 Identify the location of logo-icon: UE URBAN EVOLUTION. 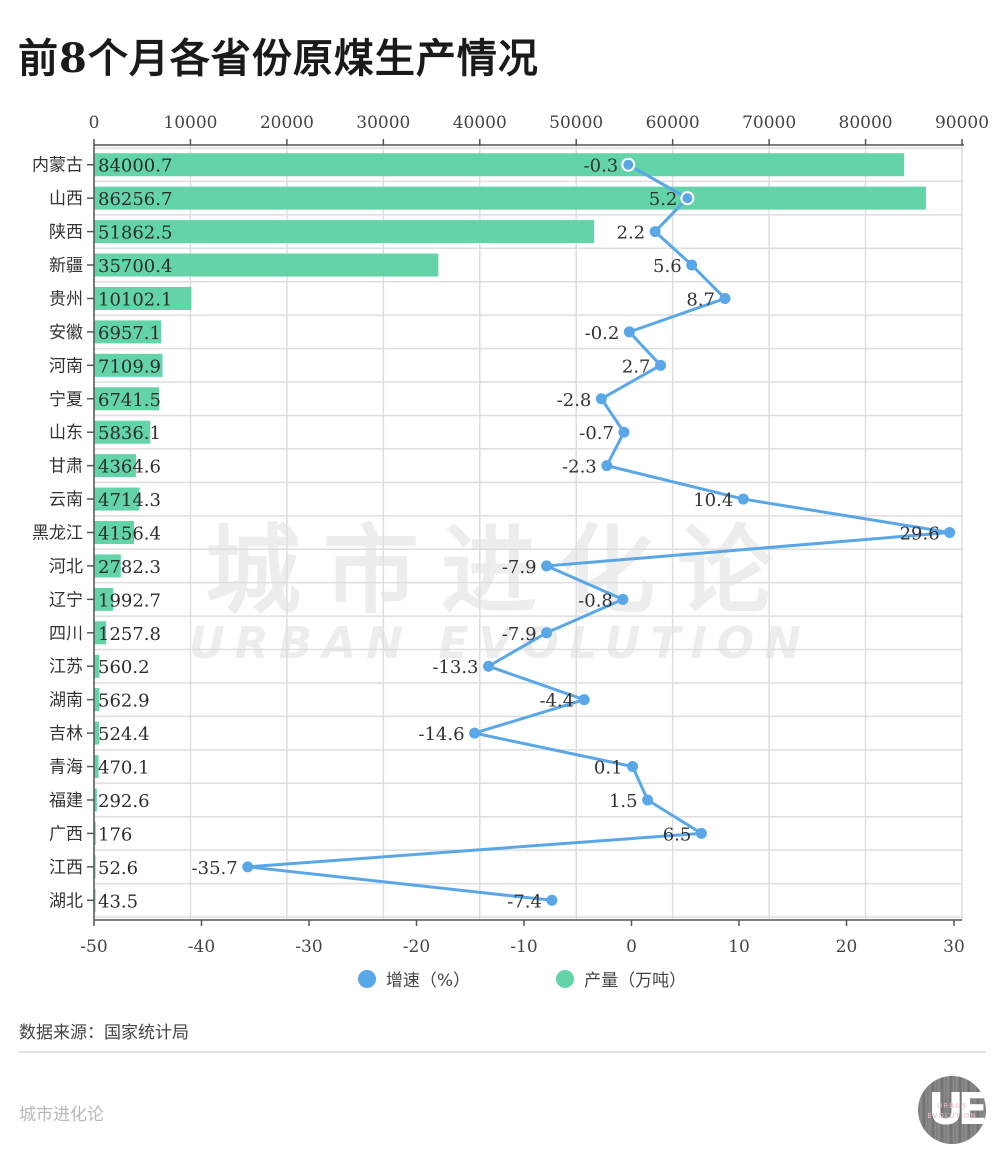
(952, 1110).